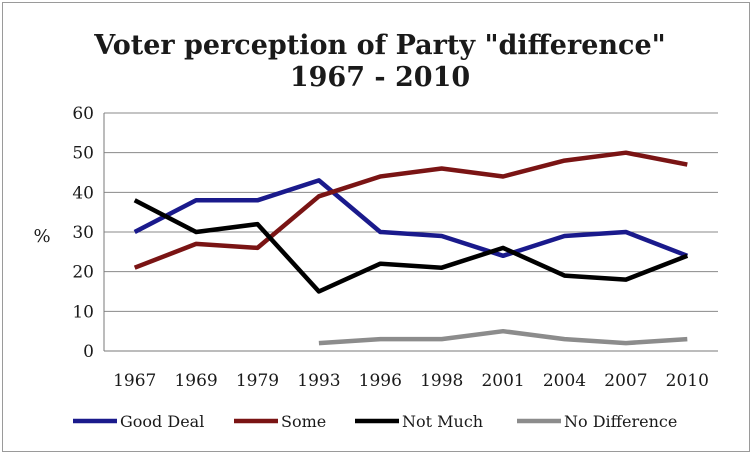 The width and height of the screenshot is (754, 456). Describe the element at coordinates (620, 421) in the screenshot. I see `legend-label: No Difference` at that location.